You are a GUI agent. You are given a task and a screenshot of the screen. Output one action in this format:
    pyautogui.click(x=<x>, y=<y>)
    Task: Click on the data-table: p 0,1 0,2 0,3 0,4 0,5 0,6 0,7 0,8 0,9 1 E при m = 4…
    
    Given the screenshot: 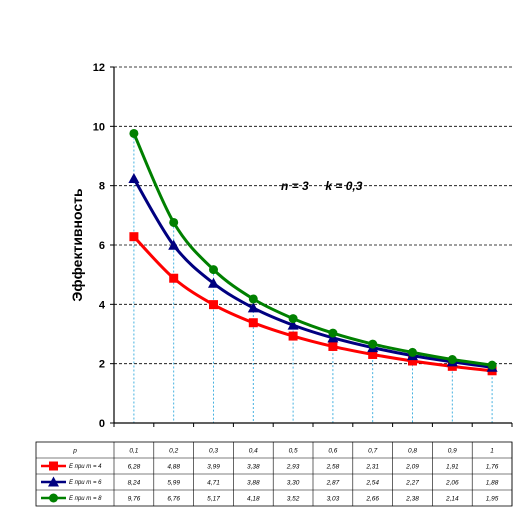 What is the action you would take?
    pyautogui.click(x=274, y=474)
    